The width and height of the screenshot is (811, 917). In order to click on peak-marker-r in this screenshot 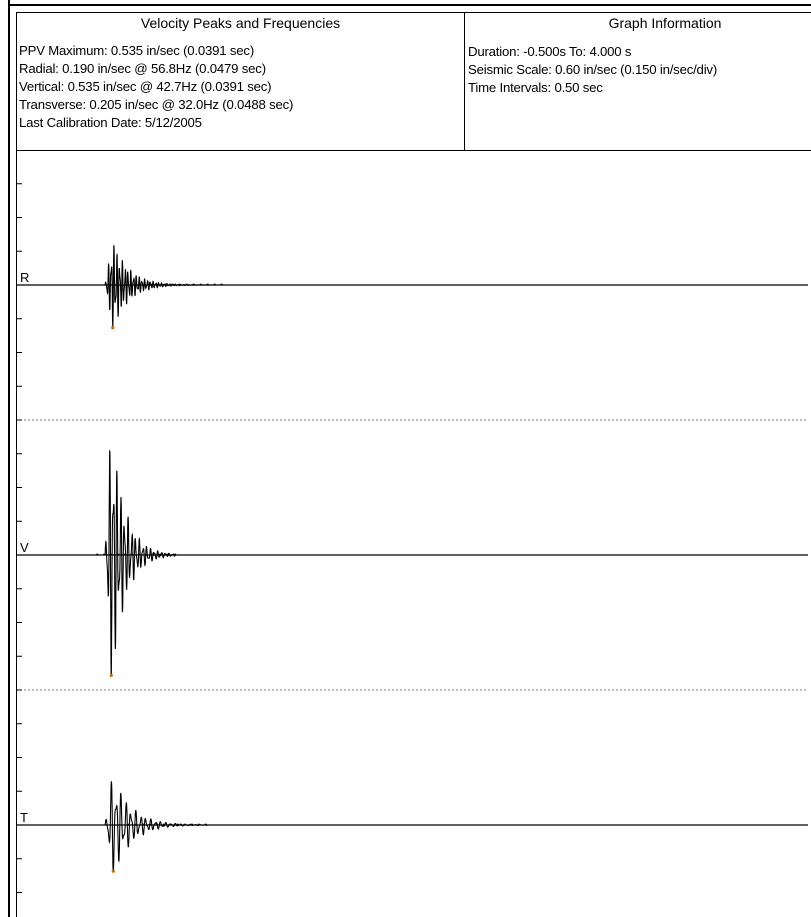, I will do `click(113, 328)`.